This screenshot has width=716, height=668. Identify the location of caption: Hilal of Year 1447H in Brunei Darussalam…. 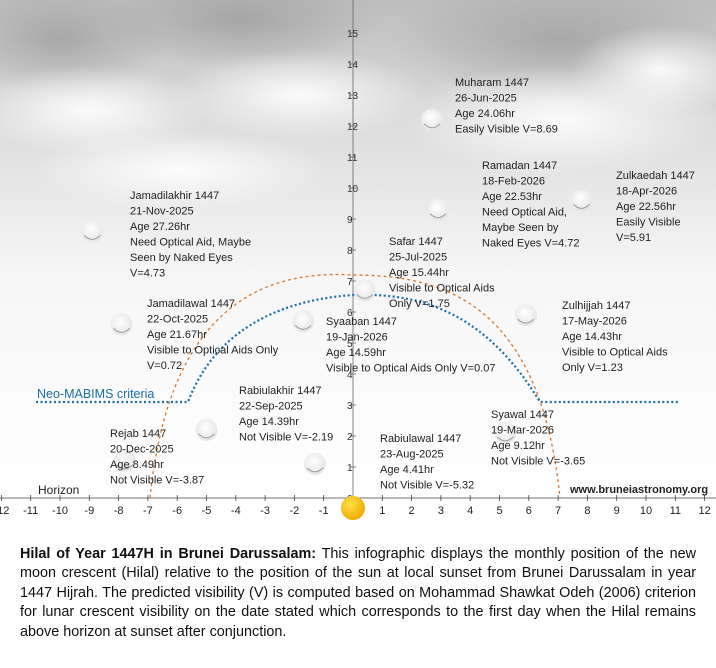
(358, 593).